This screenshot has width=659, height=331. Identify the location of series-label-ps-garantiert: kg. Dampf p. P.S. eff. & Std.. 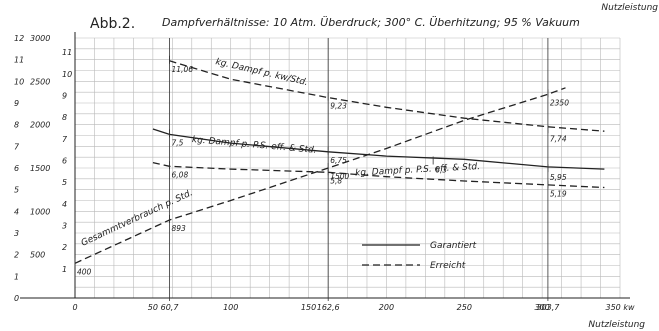
(254, 145).